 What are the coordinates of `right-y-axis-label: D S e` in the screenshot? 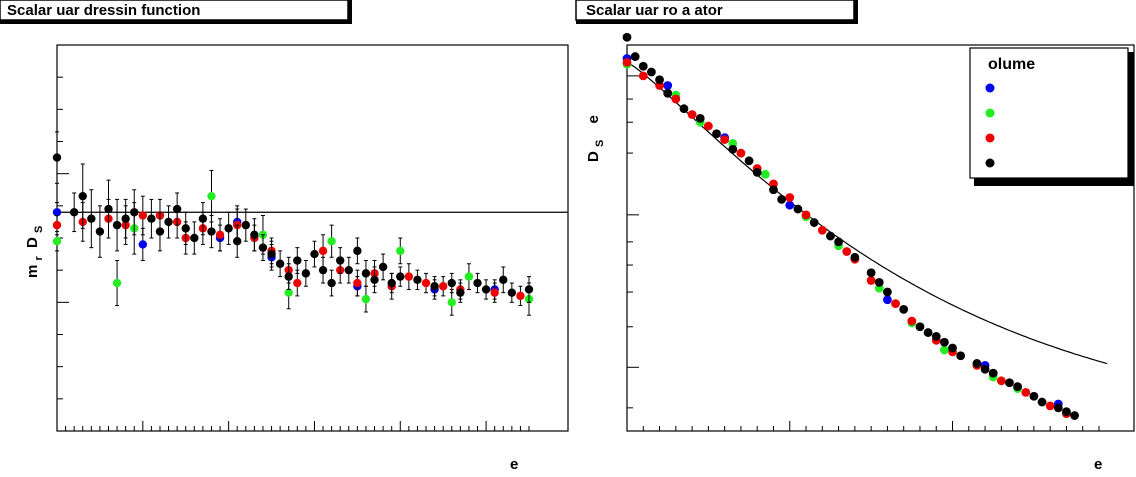 It's located at (596, 138).